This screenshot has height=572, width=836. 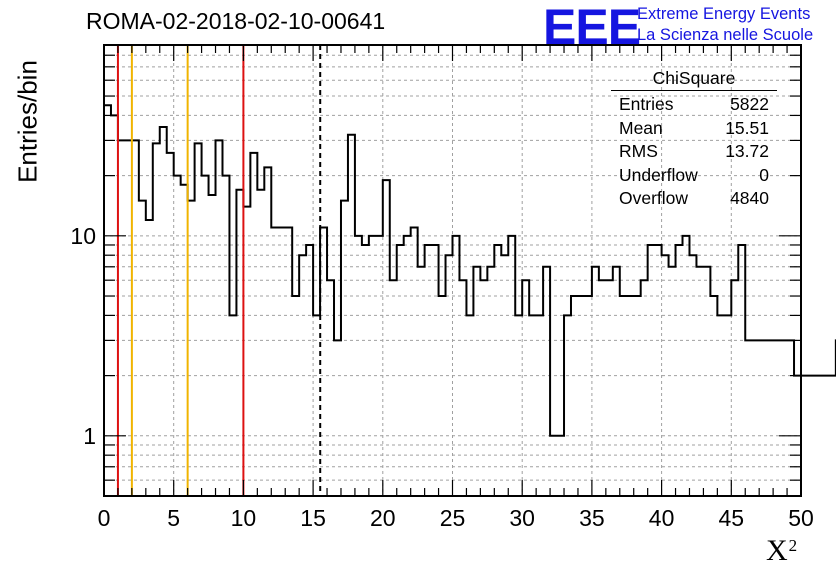 What do you see at coordinates (522, 518) in the screenshot?
I see `x-tick-label: 30` at bounding box center [522, 518].